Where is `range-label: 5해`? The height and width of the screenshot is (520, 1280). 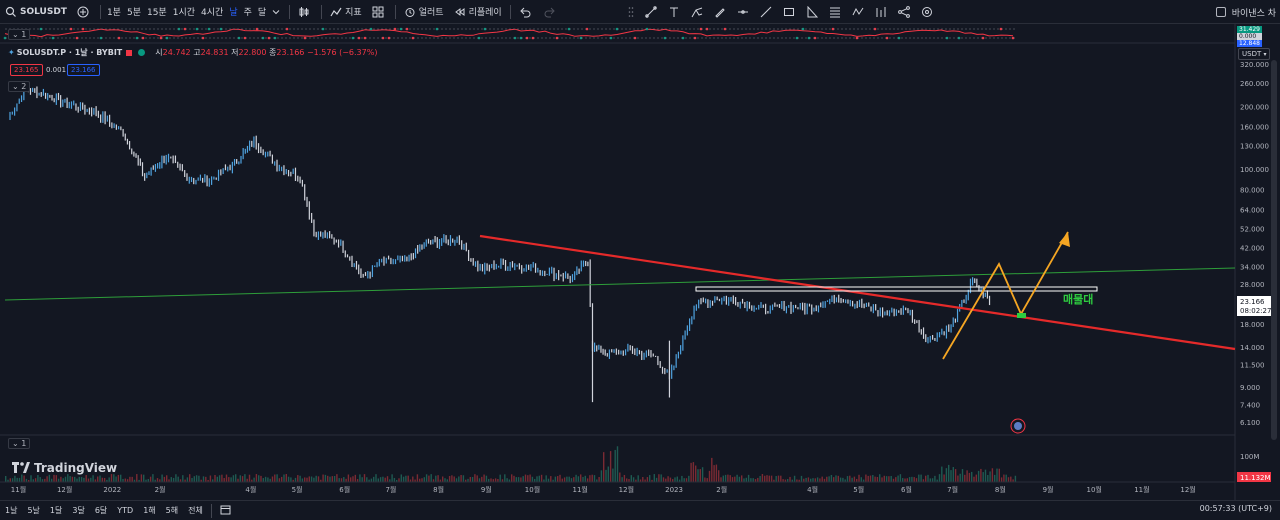
range-label: 5해 is located at coordinates (172, 510).